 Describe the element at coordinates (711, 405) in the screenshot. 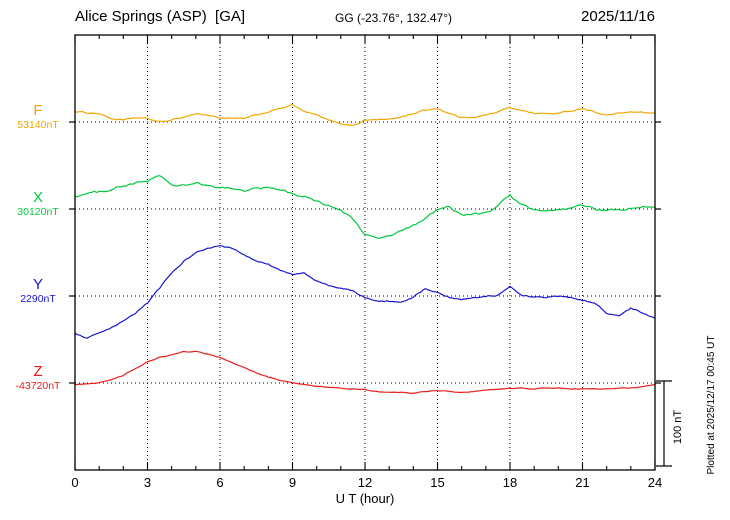

I see `plotted-at-label: Plotted at 2025/12/17 00:45 UT` at that location.